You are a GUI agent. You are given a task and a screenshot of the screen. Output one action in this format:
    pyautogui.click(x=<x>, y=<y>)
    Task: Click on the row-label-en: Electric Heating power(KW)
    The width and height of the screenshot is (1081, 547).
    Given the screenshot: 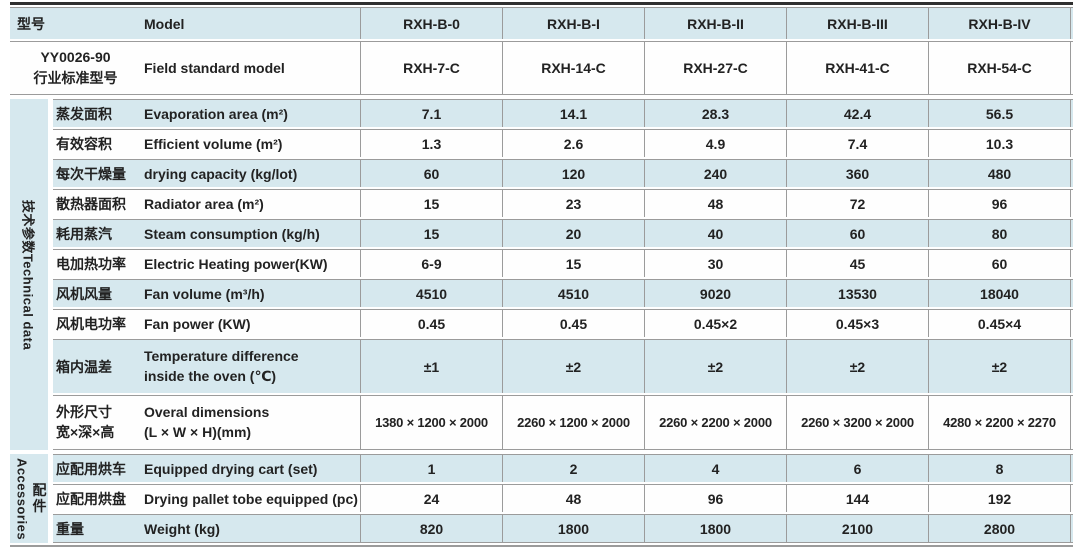 What is the action you would take?
    pyautogui.click(x=251, y=263)
    